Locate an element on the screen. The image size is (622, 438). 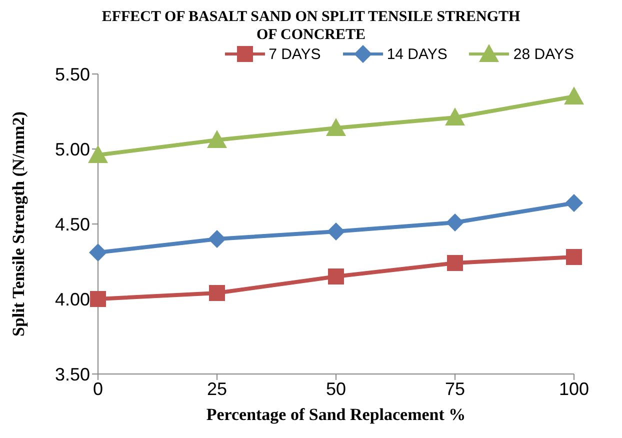
x-axis-title: Percentage of Sand Replacement % is located at coordinates (336, 414).